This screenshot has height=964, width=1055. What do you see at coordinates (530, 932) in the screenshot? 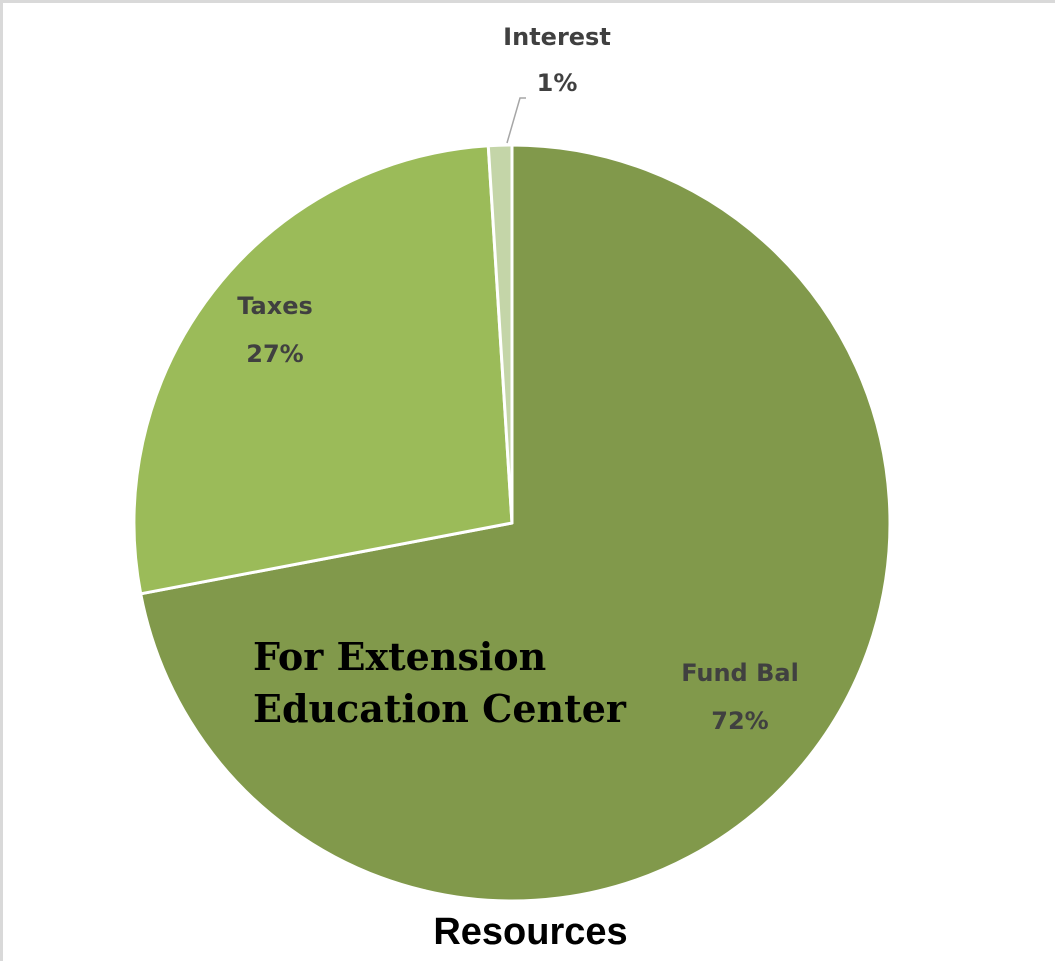
I see `chart-title: Resources` at bounding box center [530, 932].